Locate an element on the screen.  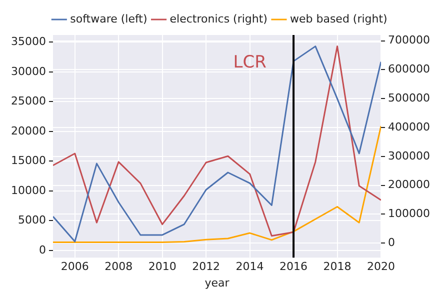
x-tick-label: 2020 is located at coordinates (381, 267).